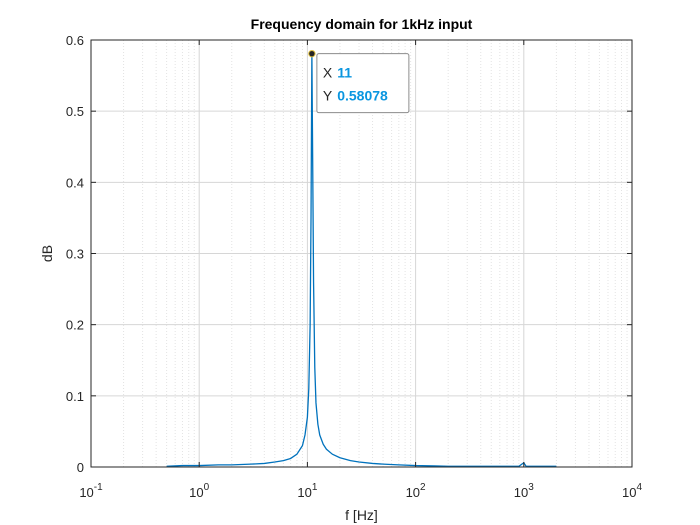 The width and height of the screenshot is (700, 525). I want to click on x-tick-label: 10⁰, so click(199, 491).